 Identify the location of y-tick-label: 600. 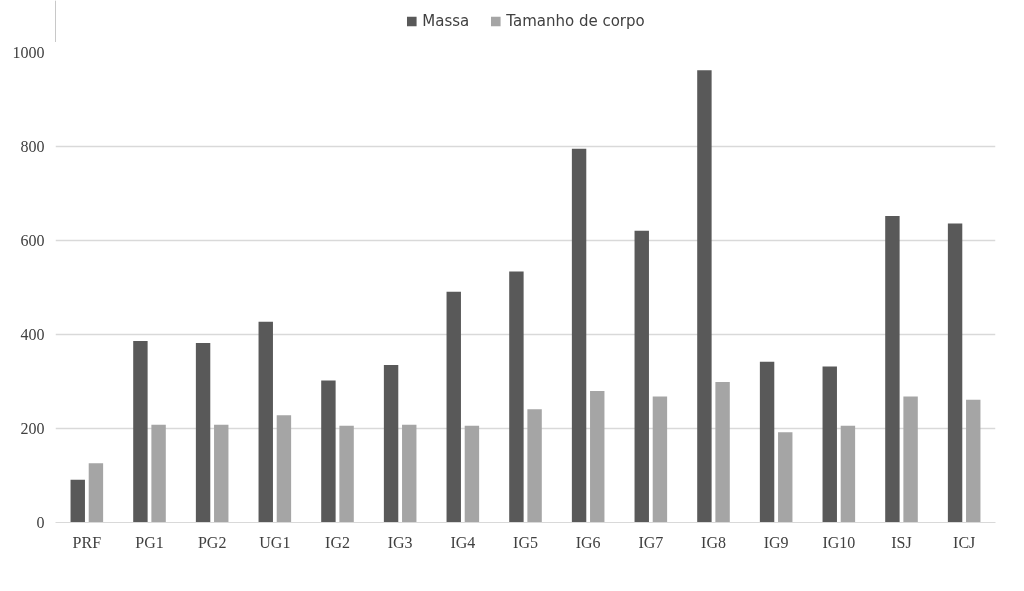
(32, 240).